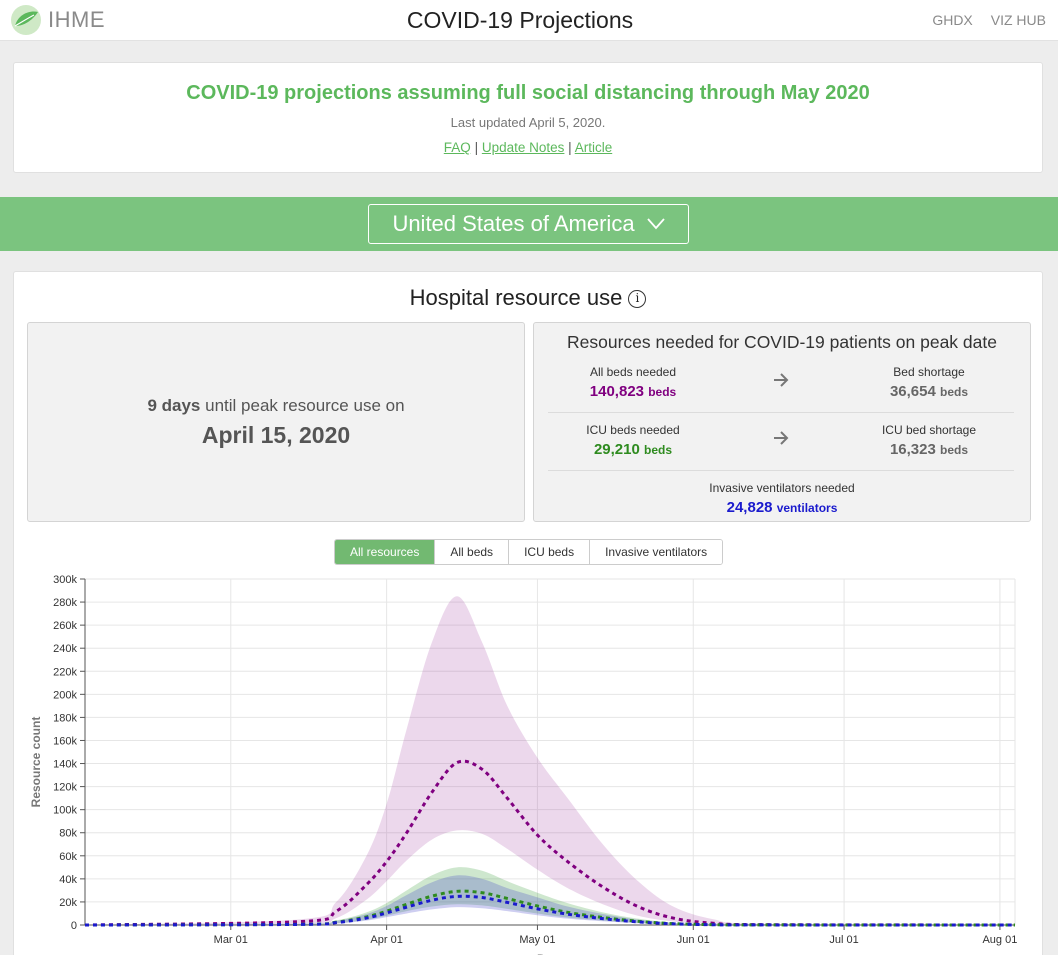  What do you see at coordinates (999, 940) in the screenshot?
I see `x-tick-label: Aug 01` at bounding box center [999, 940].